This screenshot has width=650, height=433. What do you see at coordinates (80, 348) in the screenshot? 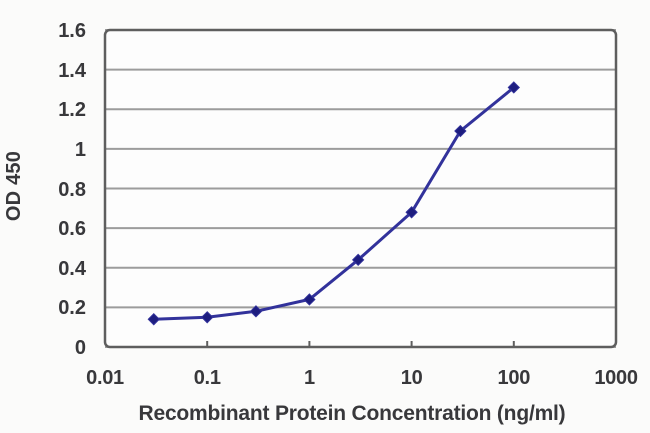
I see `y-tick-label: 0` at bounding box center [80, 348].